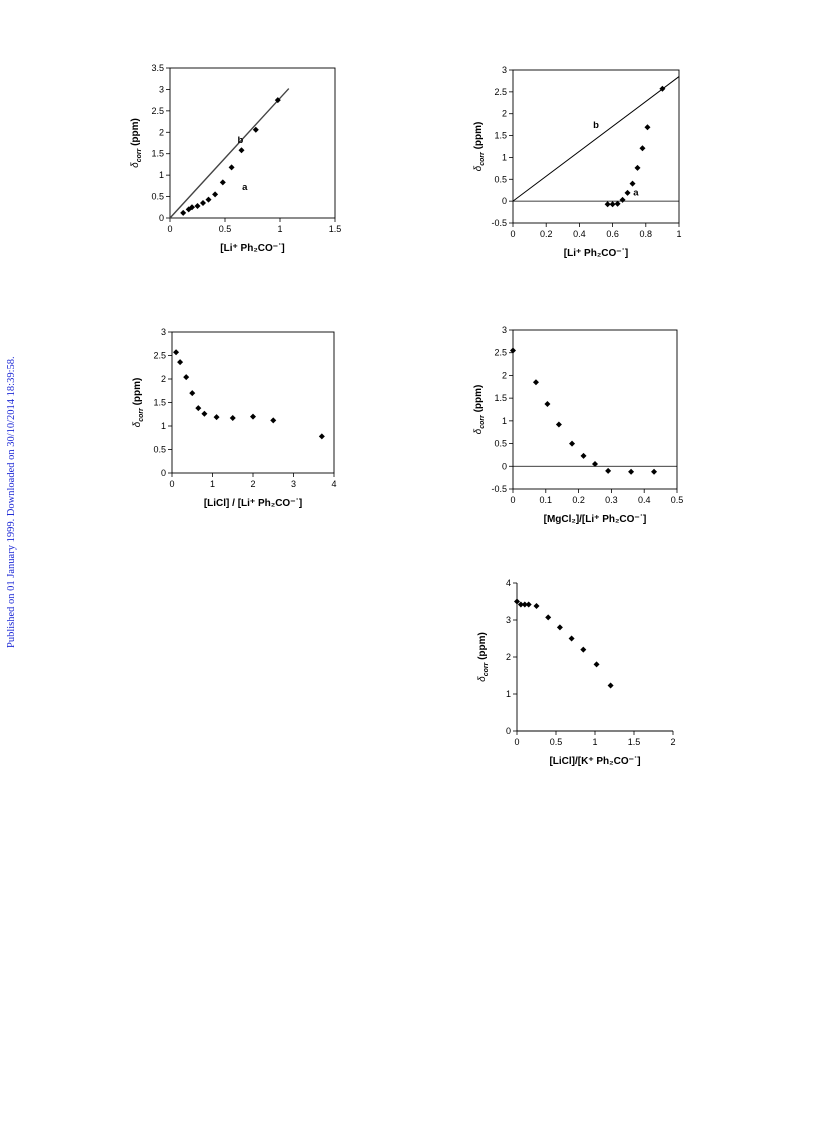 This screenshot has height=1147, width=817. I want to click on x-tick-label: 0.4, so click(579, 234).